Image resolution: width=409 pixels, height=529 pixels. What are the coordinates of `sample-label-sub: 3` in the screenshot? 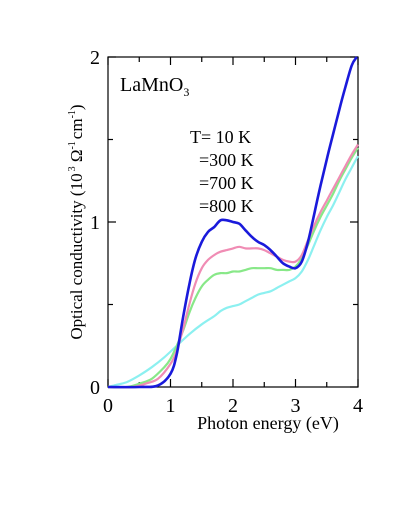 It's located at (186, 92).